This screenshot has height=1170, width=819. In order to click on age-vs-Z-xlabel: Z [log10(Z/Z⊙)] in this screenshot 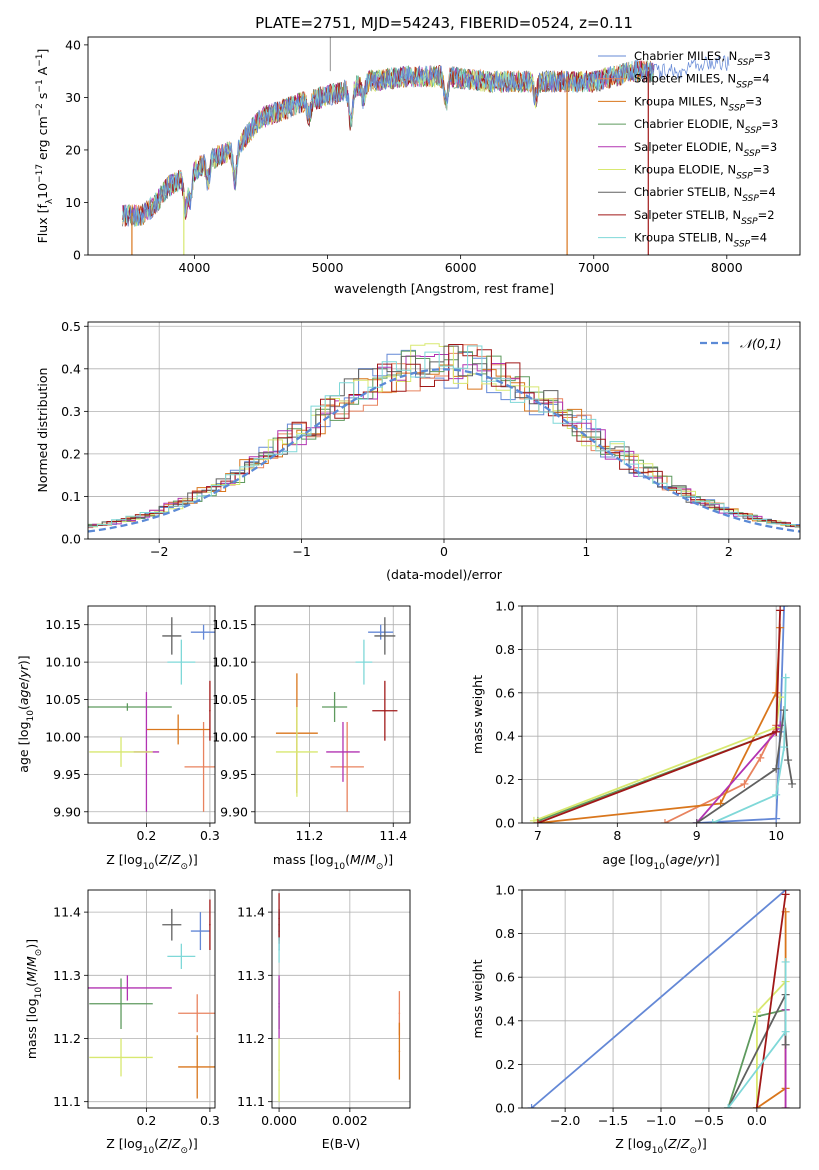, I will do `click(152, 862)`.